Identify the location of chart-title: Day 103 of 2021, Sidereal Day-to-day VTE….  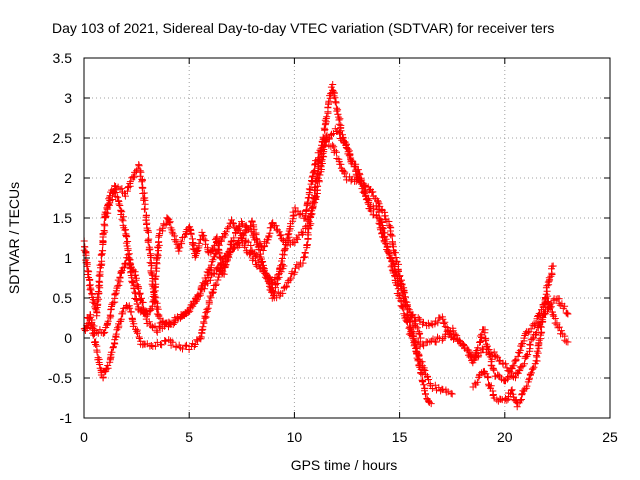
(303, 28).